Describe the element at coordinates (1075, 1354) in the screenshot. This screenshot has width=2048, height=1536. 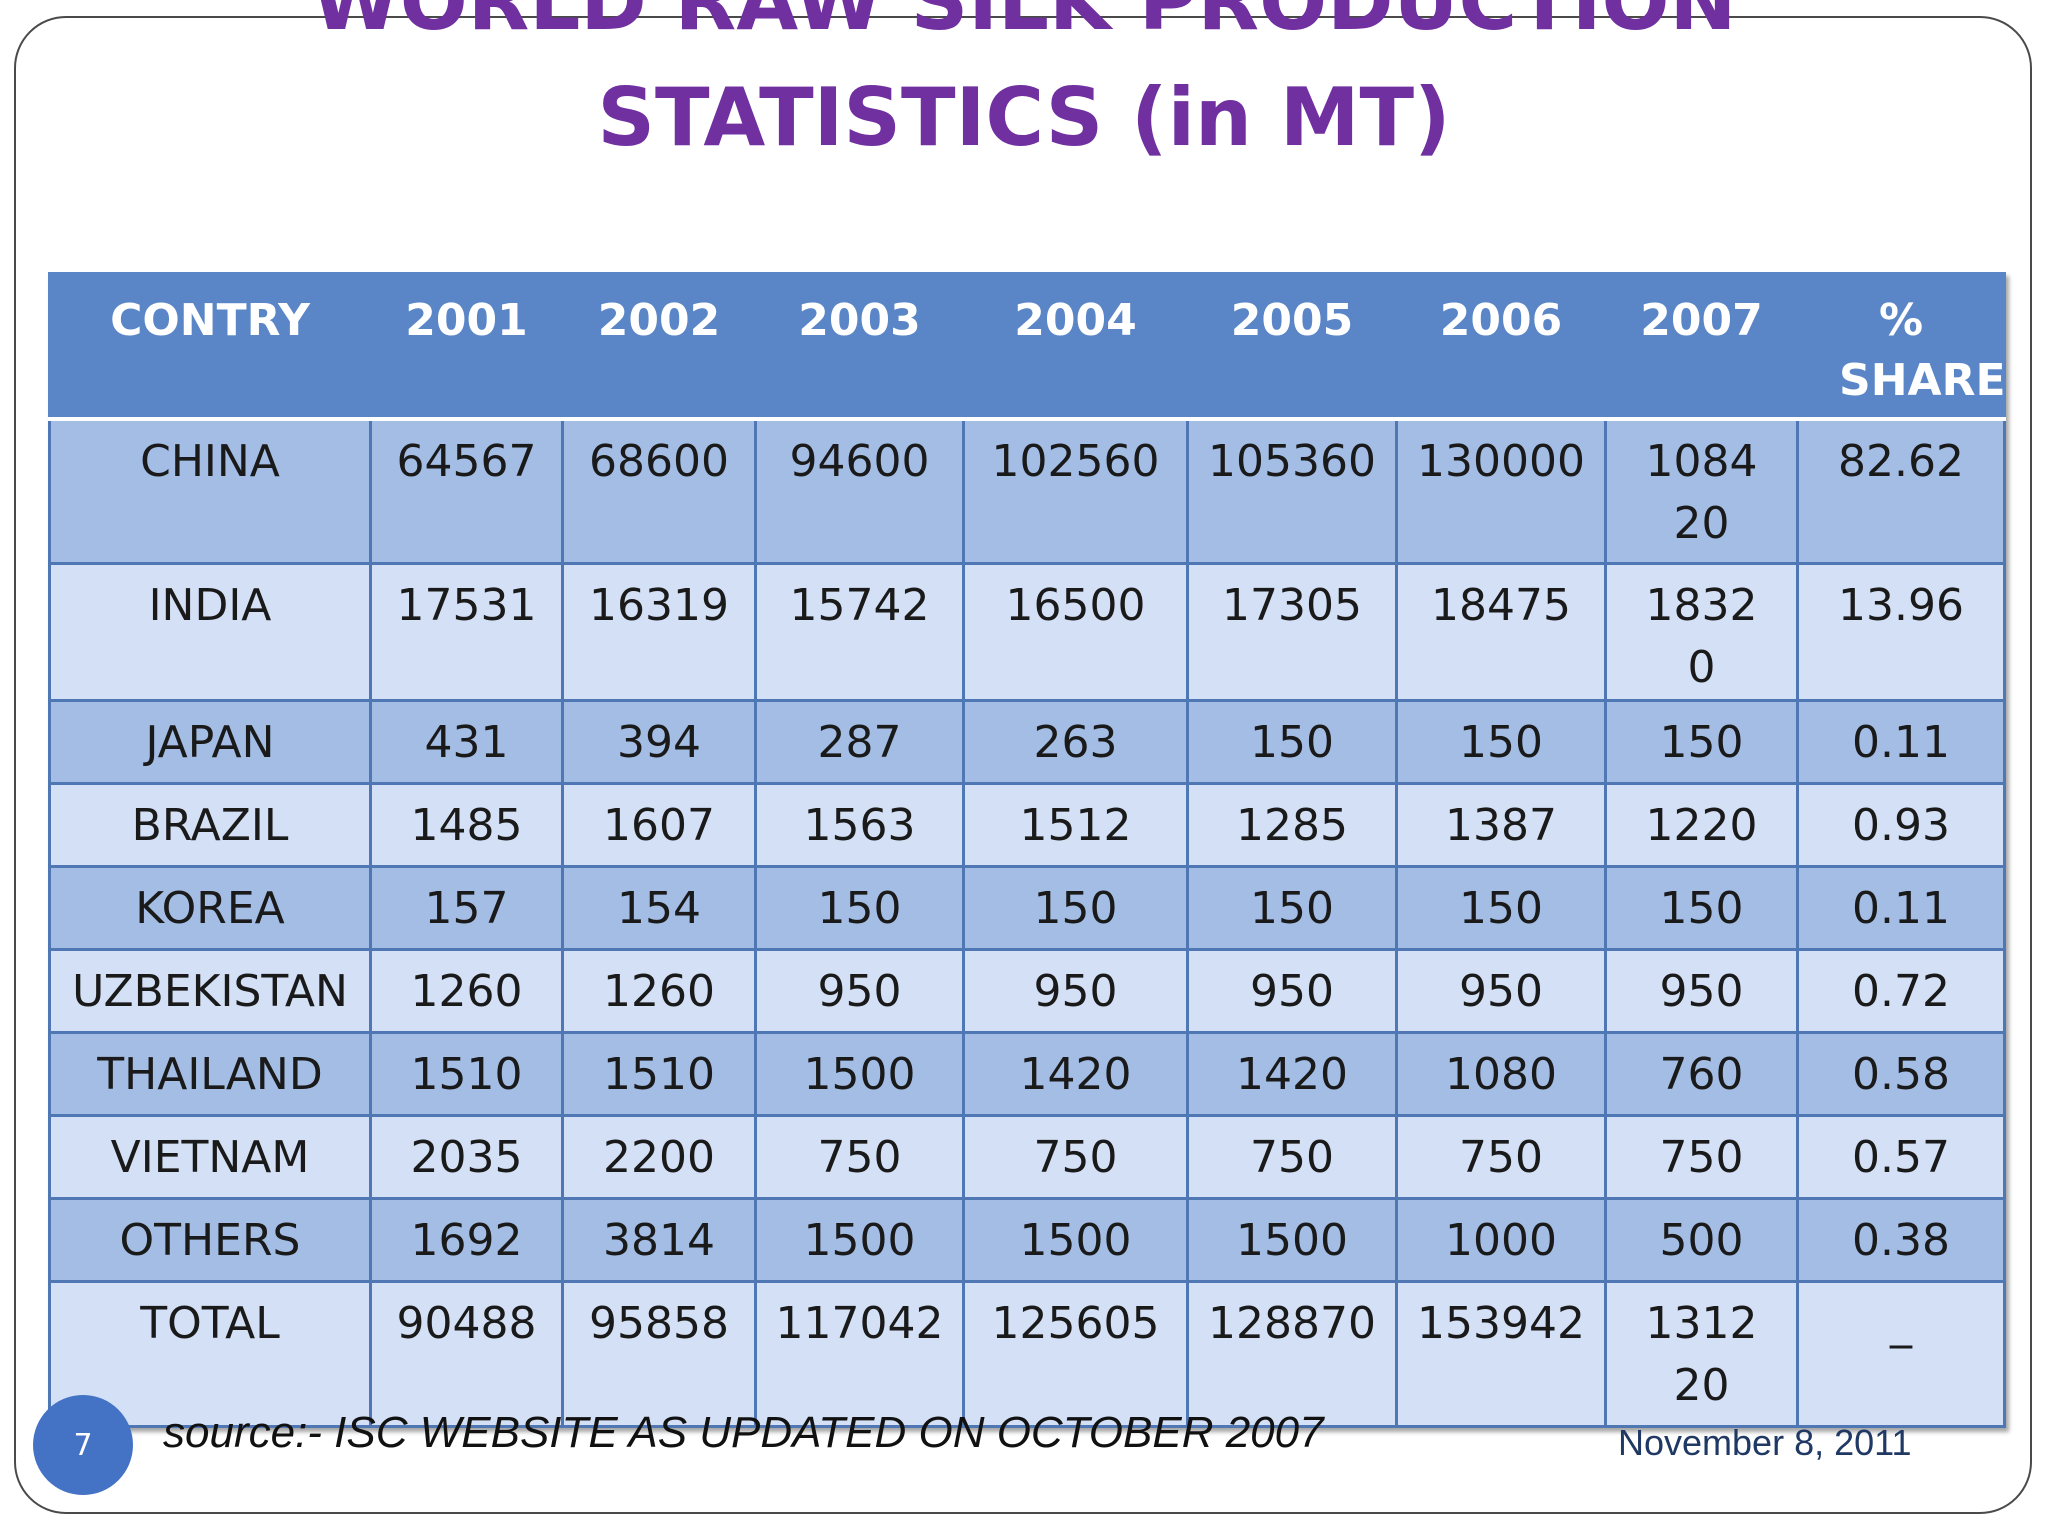
I see `value-cell: 125605` at that location.